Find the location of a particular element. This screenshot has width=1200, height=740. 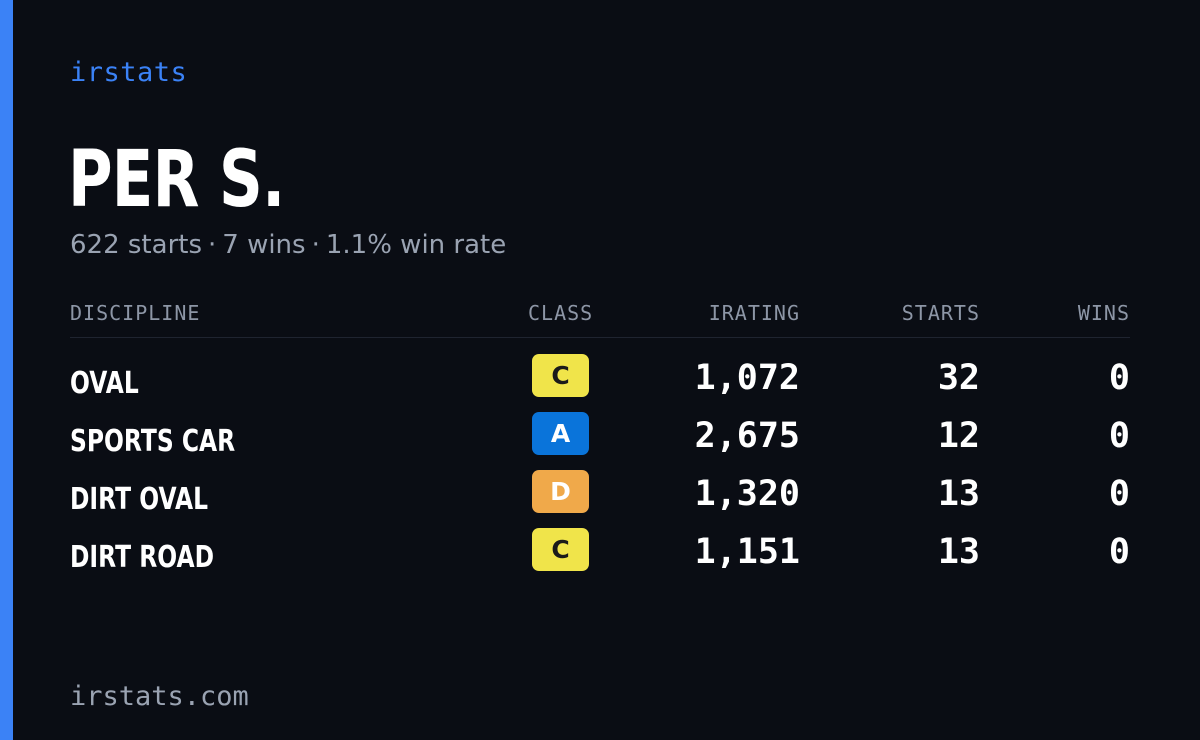

row-irating: 1,072 is located at coordinates (747, 378).